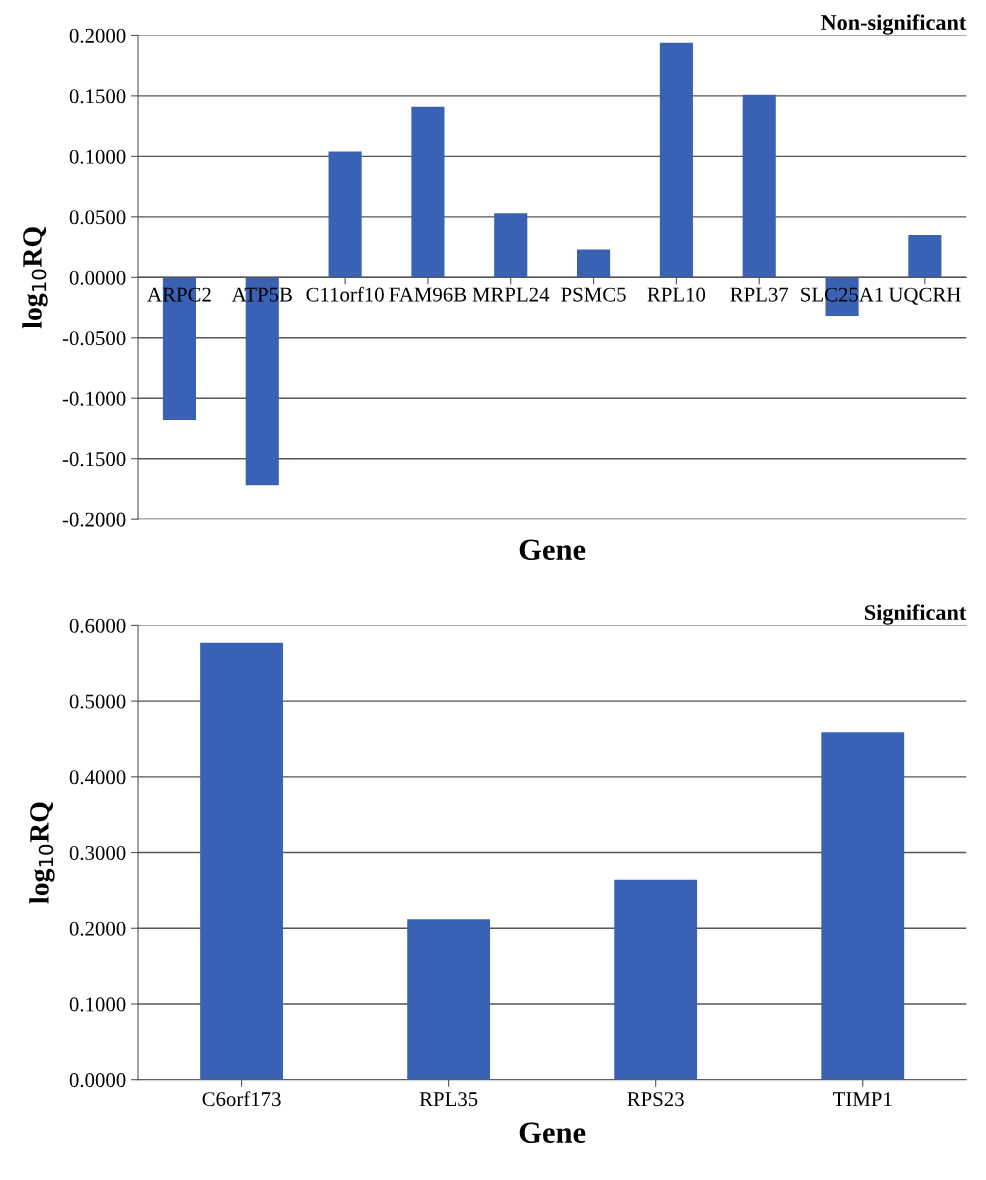  I want to click on y-tick-label: 0.6000, so click(97, 625).